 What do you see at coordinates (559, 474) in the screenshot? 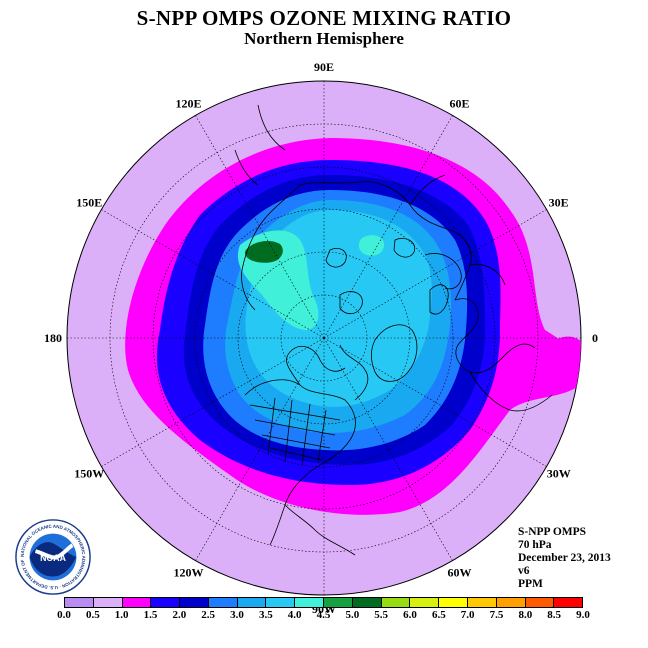
I see `lon-label-30w: 30W` at bounding box center [559, 474].